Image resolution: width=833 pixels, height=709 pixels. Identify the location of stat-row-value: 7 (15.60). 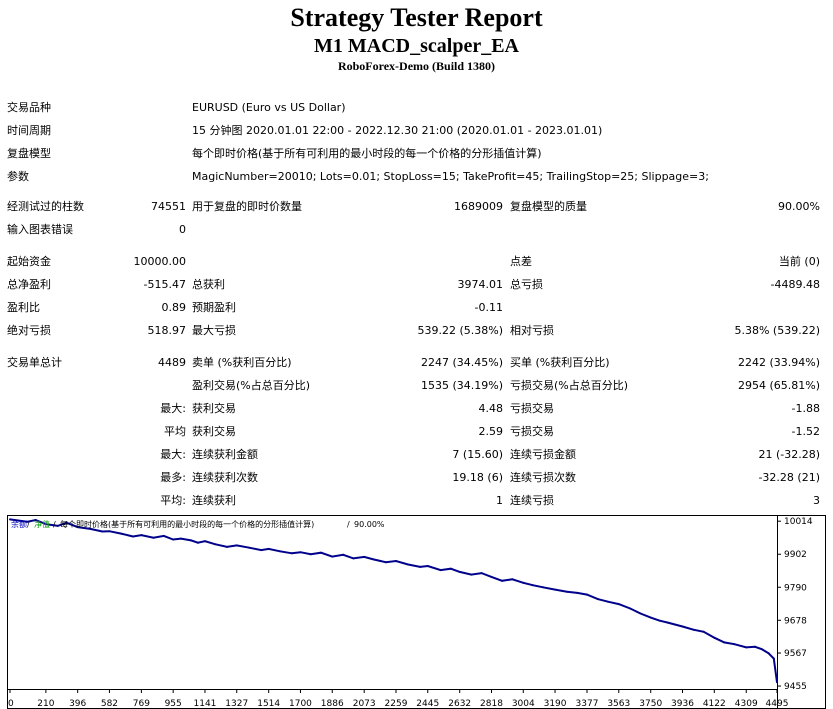
(477, 454).